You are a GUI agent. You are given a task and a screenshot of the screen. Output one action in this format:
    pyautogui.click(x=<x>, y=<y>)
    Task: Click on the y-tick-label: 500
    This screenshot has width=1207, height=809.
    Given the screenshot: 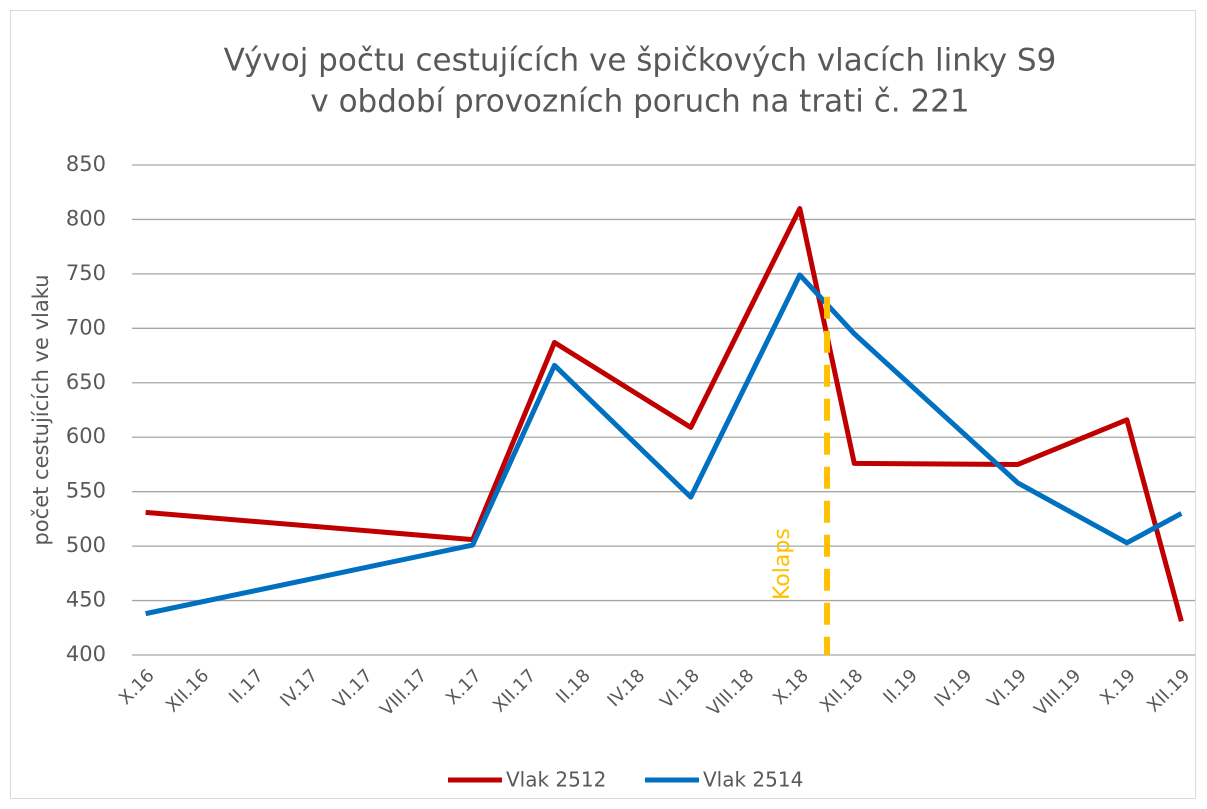 What is the action you would take?
    pyautogui.click(x=86, y=545)
    